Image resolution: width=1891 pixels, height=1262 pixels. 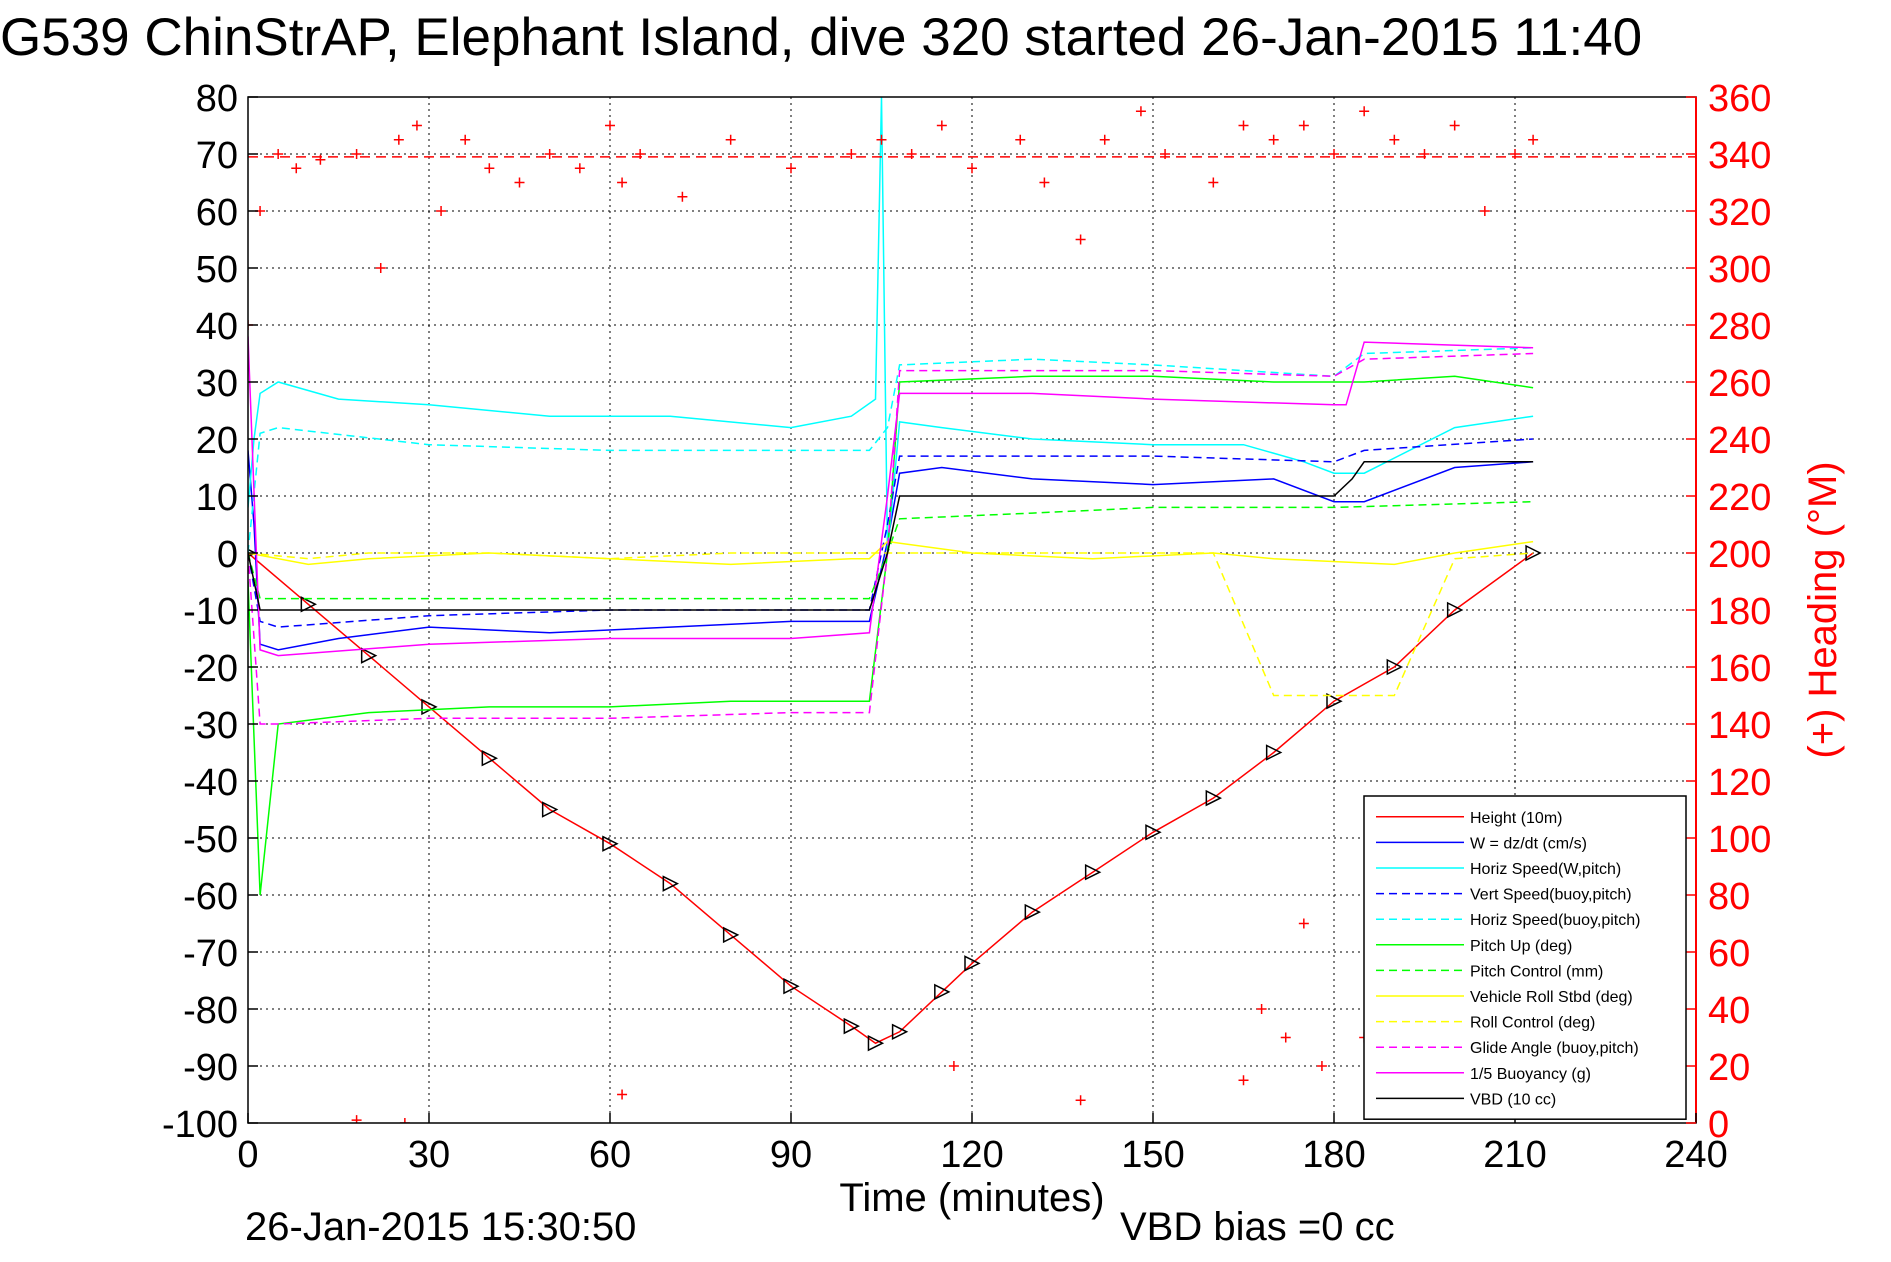 I want to click on y2-tick-label: 100, so click(x=1739, y=840).